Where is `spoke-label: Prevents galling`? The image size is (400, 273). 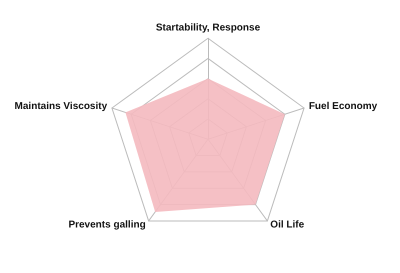
spoke-label: Prevents galling is located at coordinates (107, 224).